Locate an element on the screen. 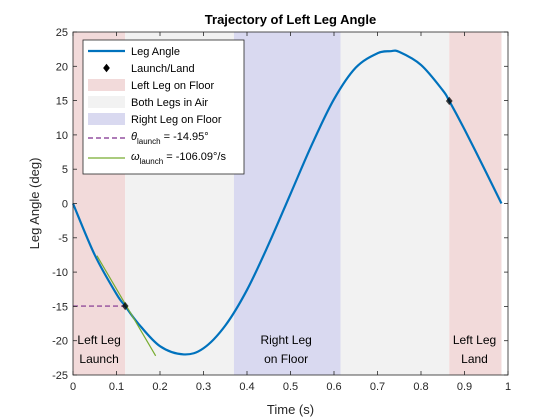 The height and width of the screenshot is (420, 560). legend-theta-label: θlaunch = -14.95° is located at coordinates (170, 138).